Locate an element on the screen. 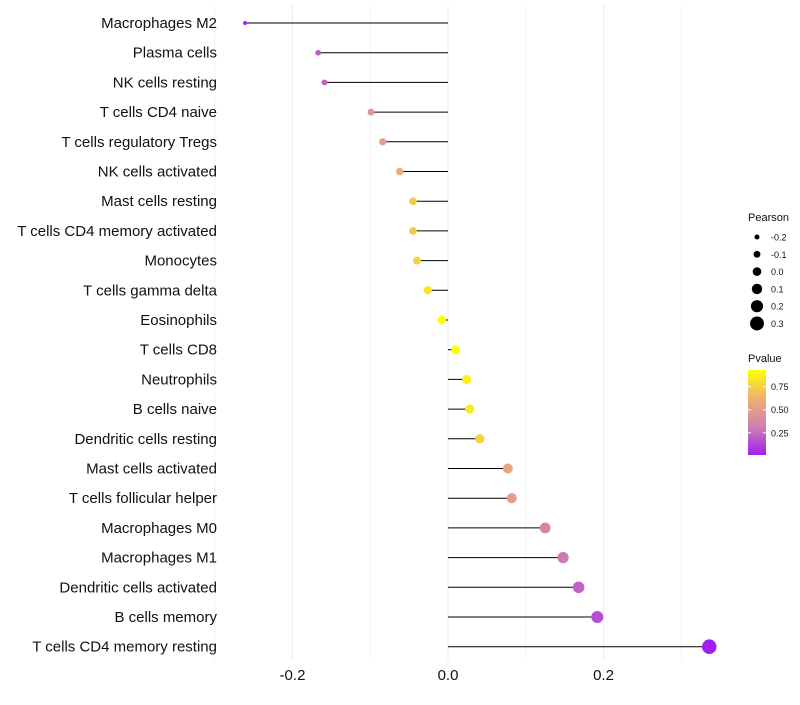 The width and height of the screenshot is (800, 705). size-legend-title: Pearson is located at coordinates (768, 218).